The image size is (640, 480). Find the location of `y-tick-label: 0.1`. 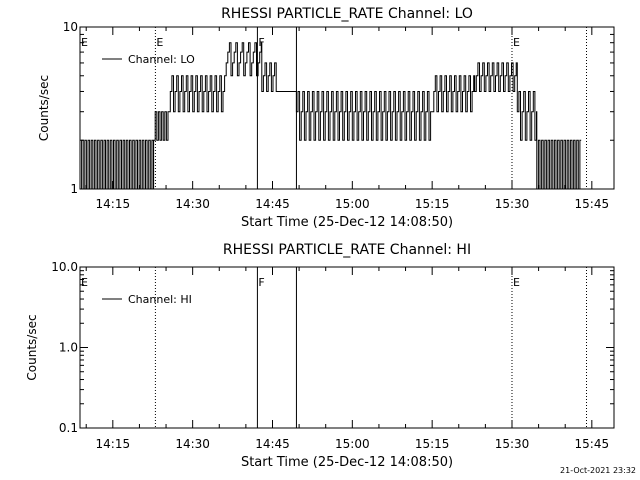

y-tick-label: 0.1 is located at coordinates (68, 428).